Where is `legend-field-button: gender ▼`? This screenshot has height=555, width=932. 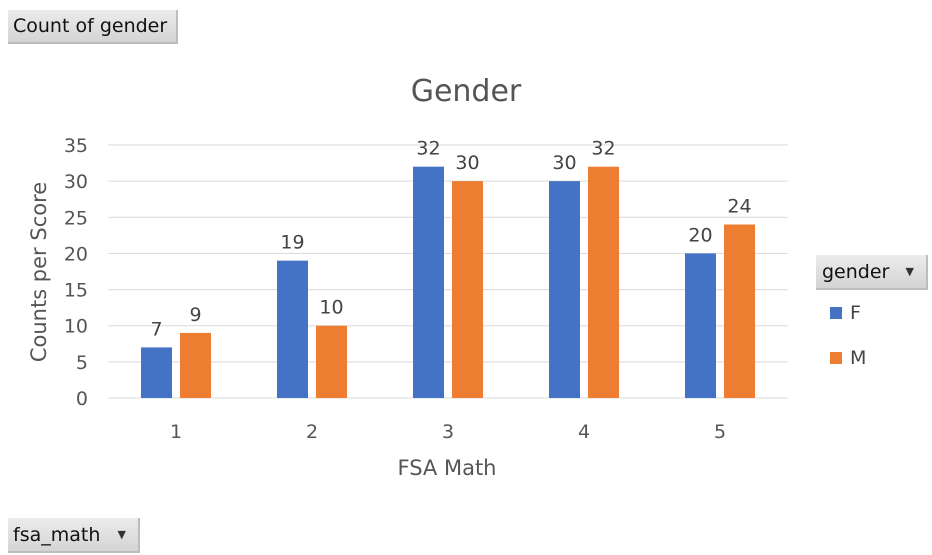
legend-field-button: gender ▼ is located at coordinates (872, 272).